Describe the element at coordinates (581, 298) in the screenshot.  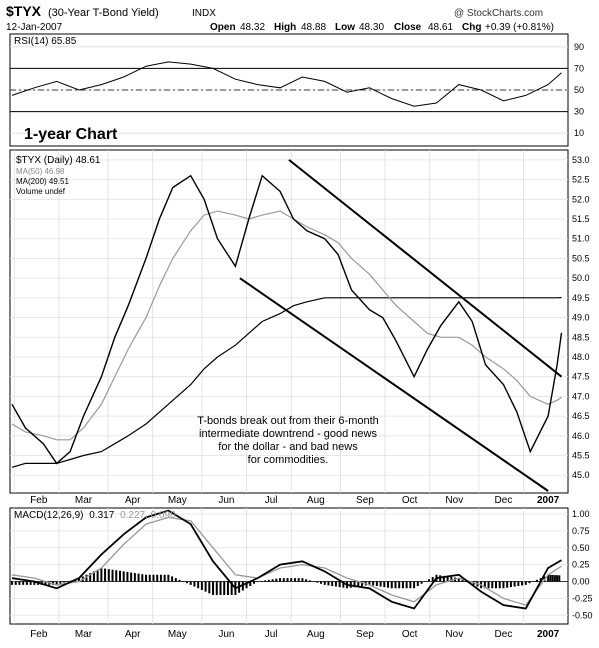
I see `price-tick: 49.5` at that location.